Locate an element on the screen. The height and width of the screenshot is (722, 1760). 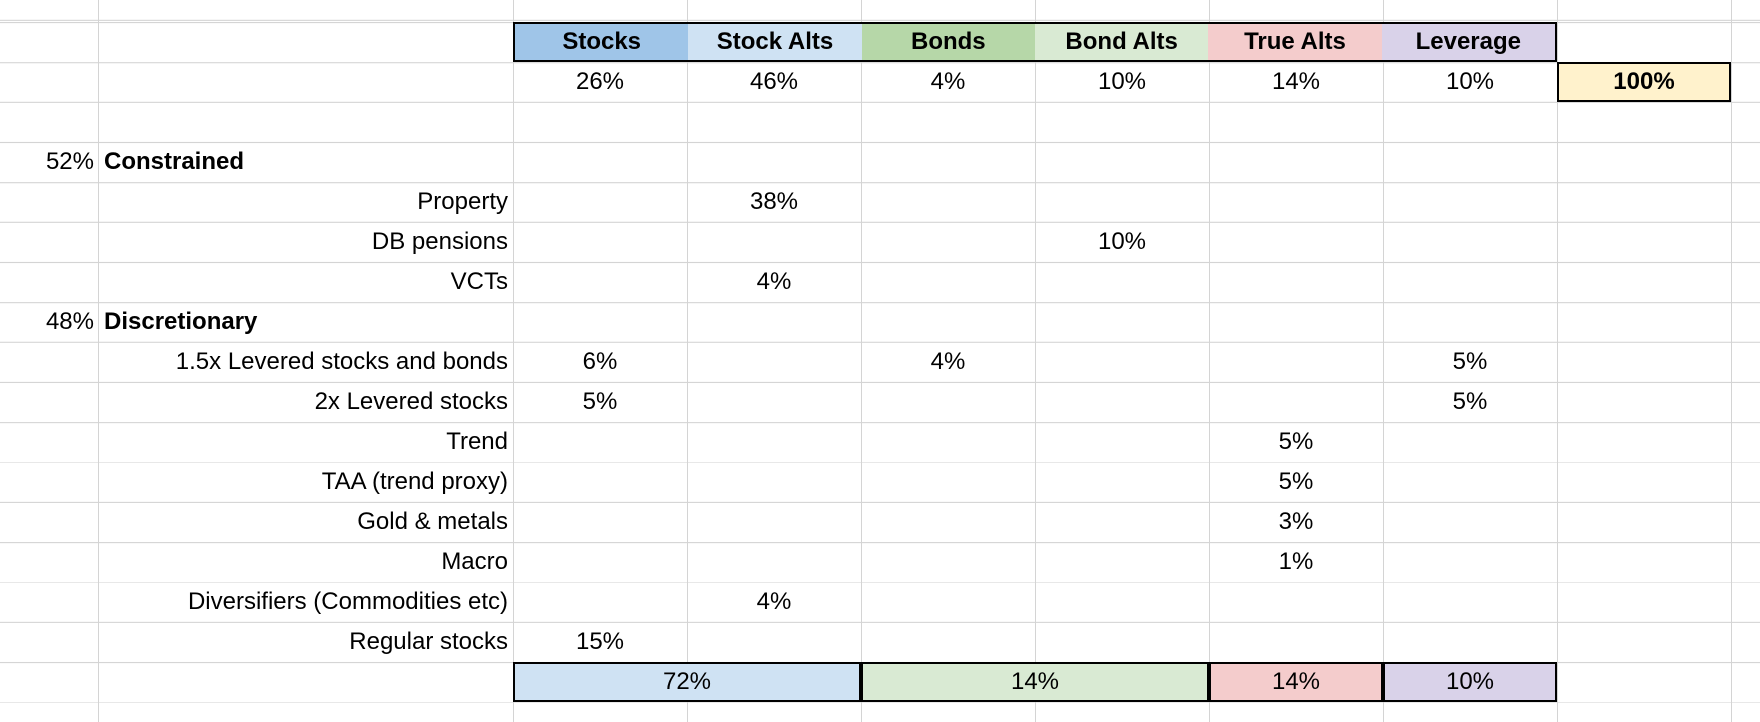
cell-row-label-trend: Trend is located at coordinates (477, 441).